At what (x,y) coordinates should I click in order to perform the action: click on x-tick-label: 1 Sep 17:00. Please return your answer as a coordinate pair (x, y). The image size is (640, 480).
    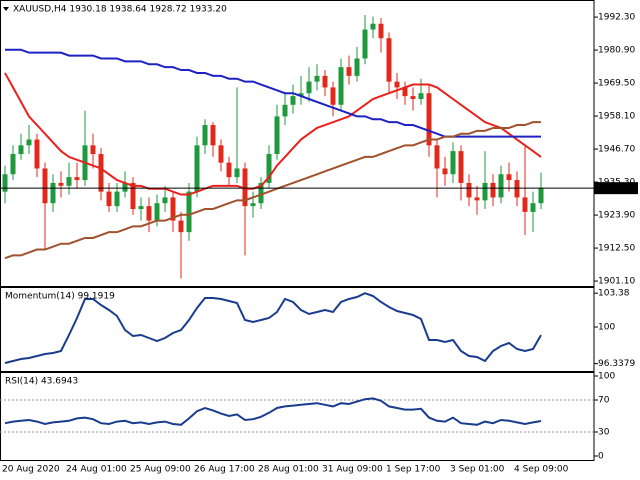
    Looking at the image, I should click on (413, 470).